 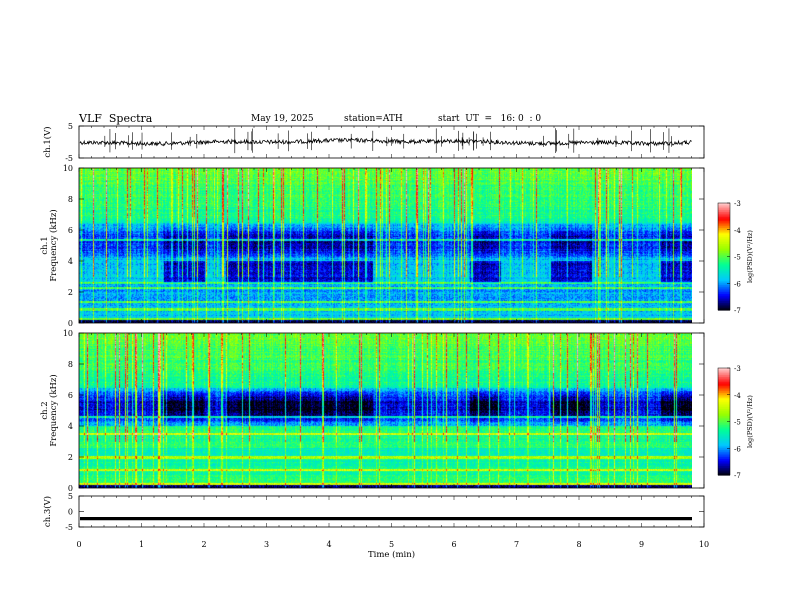 I want to click on ch2-spectrogram-y-tick-label: 6, so click(x=70, y=395).